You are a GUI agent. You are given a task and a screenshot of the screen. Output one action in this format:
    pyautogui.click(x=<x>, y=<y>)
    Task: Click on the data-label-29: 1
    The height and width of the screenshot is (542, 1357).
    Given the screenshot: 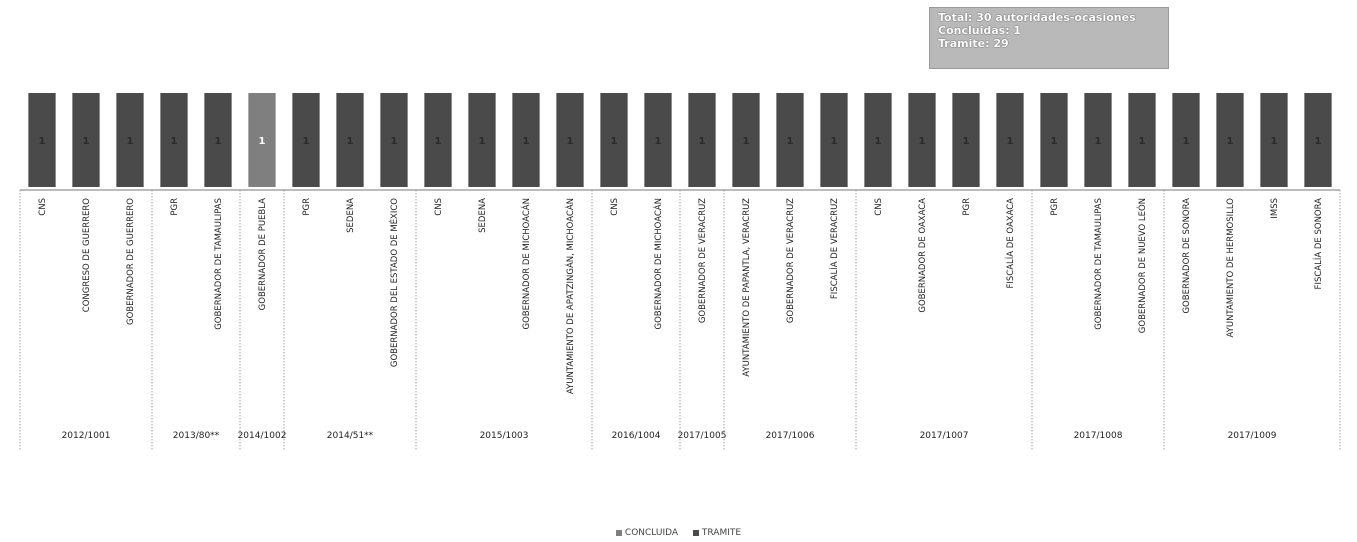 What is the action you would take?
    pyautogui.click(x=1318, y=141)
    